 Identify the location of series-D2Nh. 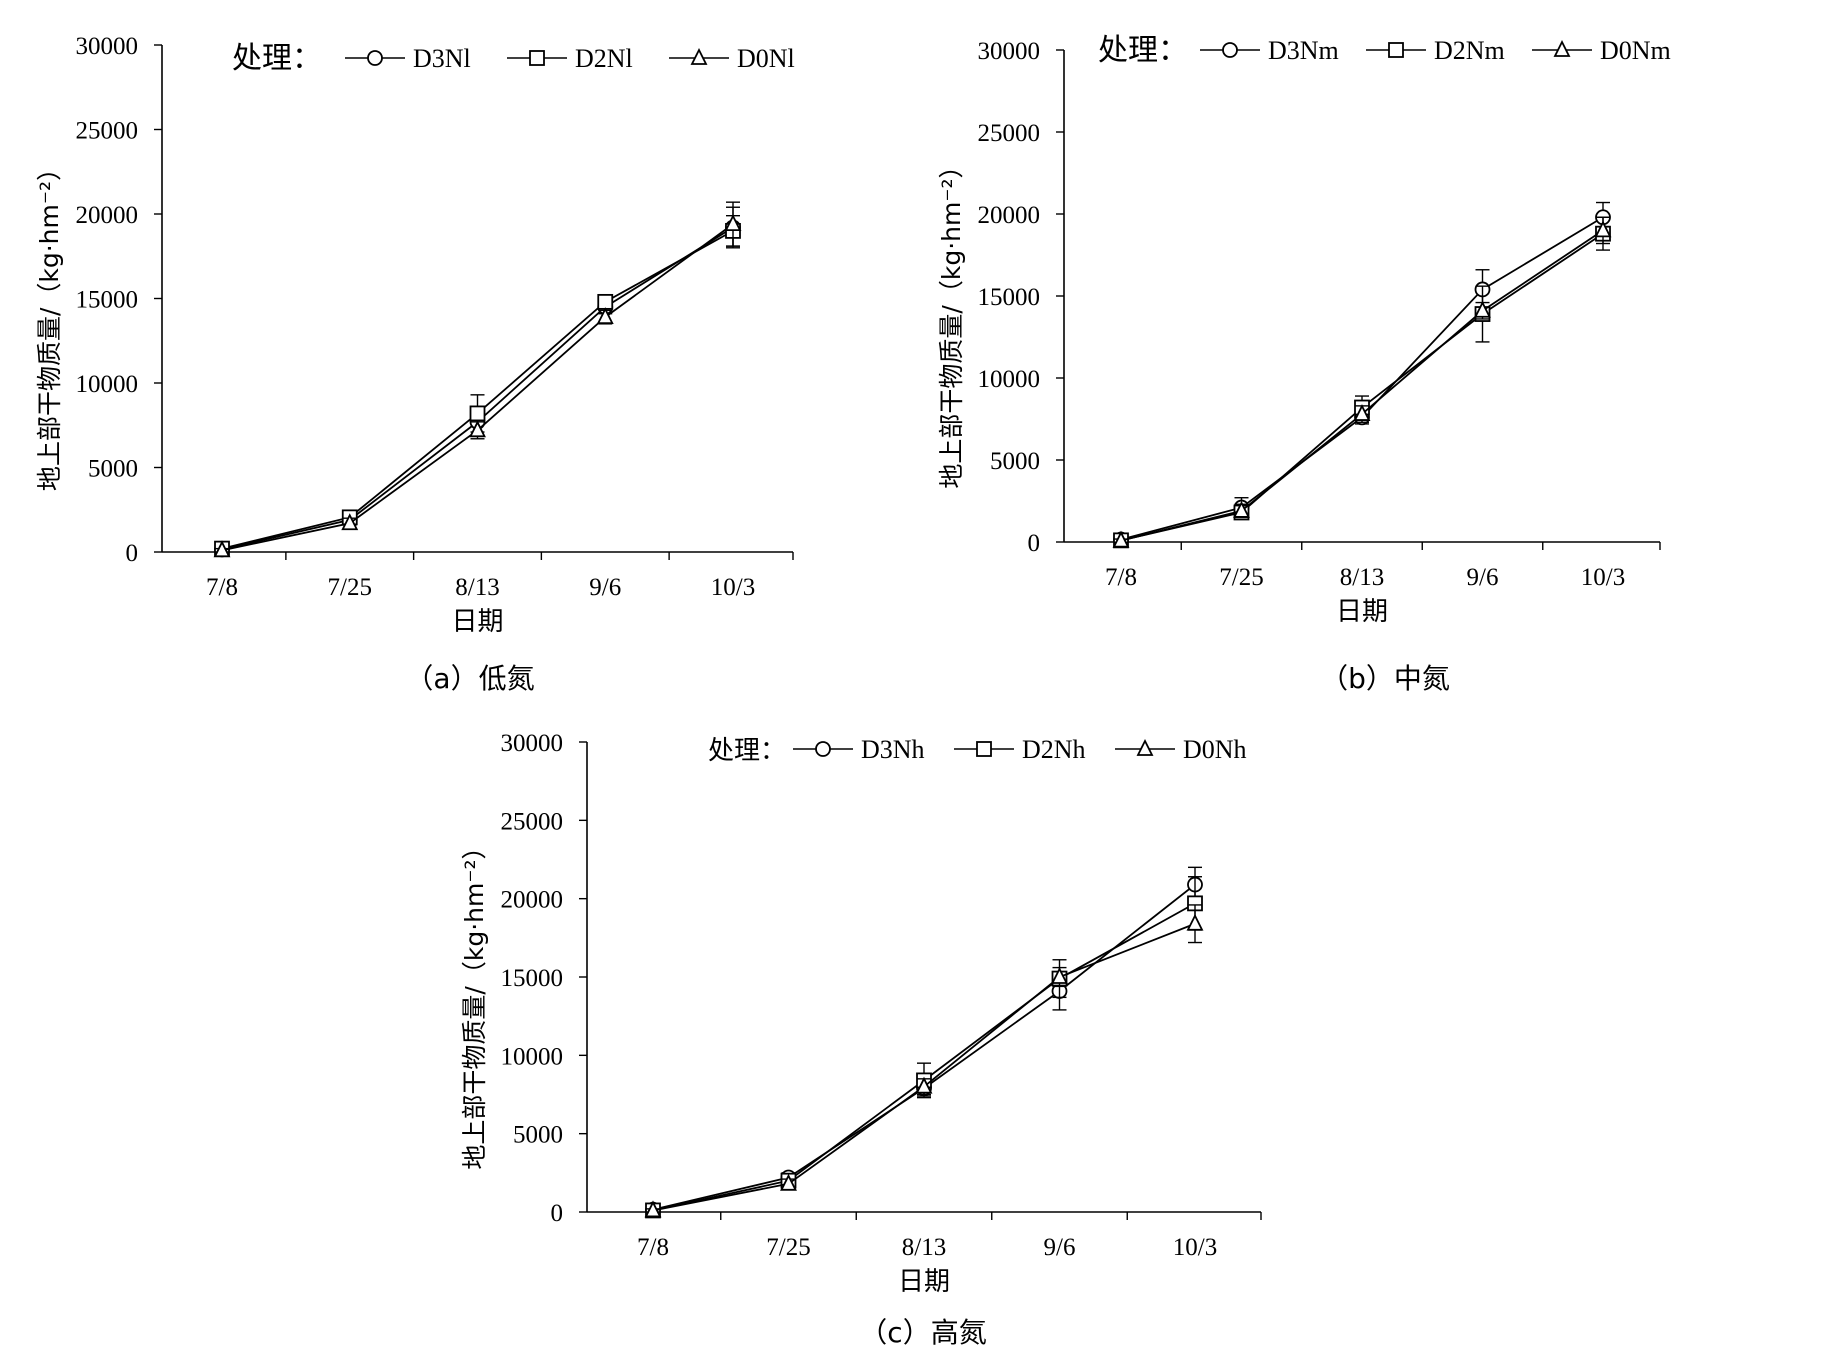
(924, 1047).